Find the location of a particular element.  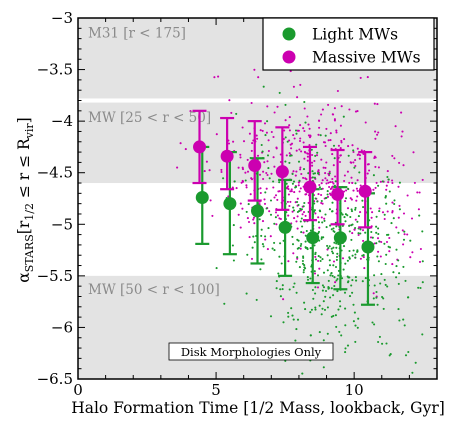

y-tick-label: −3 is located at coordinates (62, 18).